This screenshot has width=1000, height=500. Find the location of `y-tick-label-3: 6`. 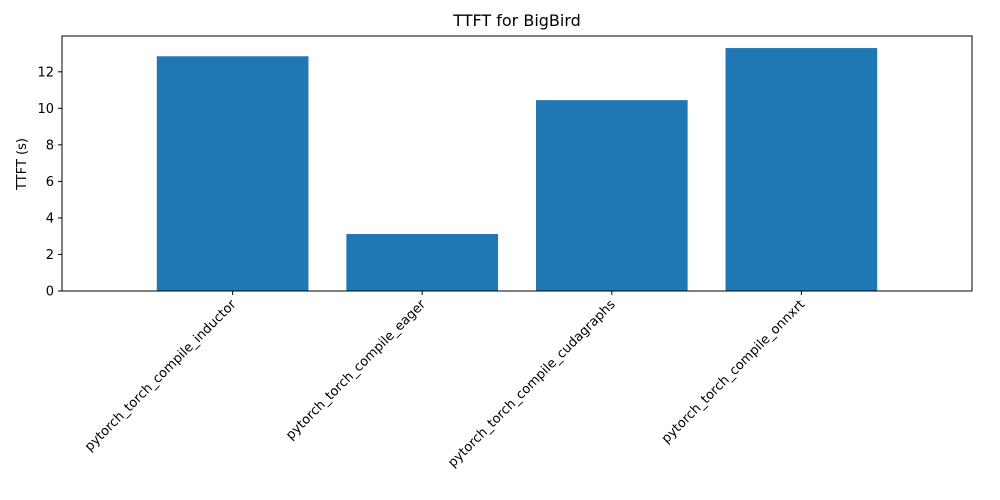

y-tick-label-3: 6 is located at coordinates (50, 182).